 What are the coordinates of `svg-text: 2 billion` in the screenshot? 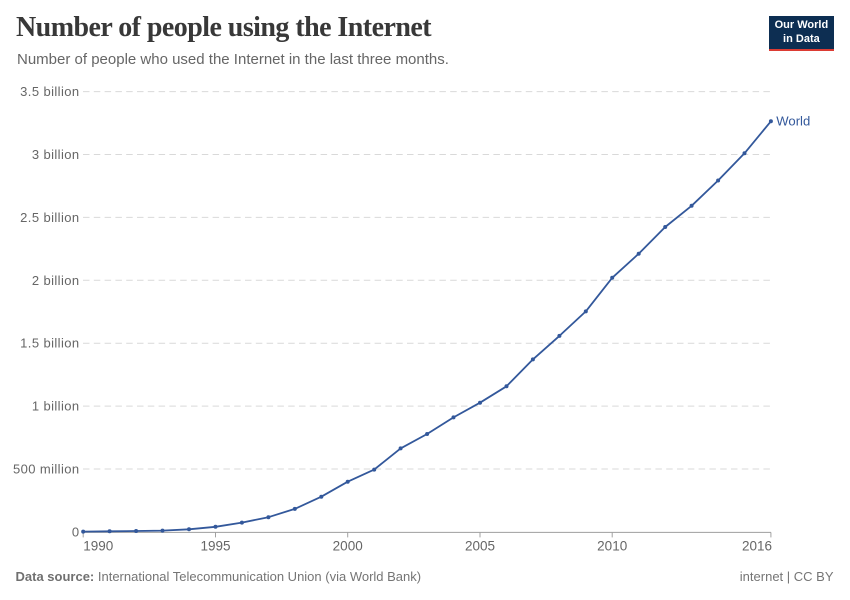 It's located at (56, 280).